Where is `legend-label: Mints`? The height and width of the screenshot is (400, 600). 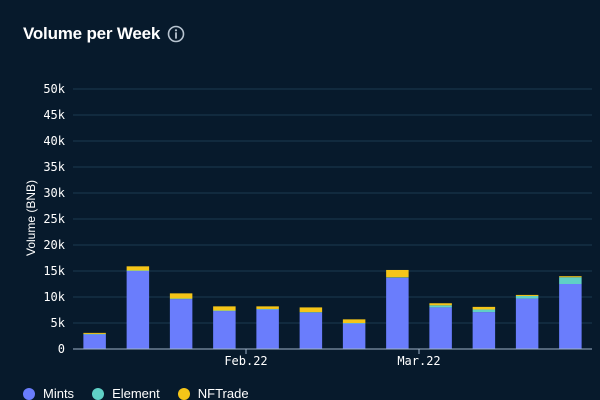
legend-label: Mints is located at coordinates (59, 393).